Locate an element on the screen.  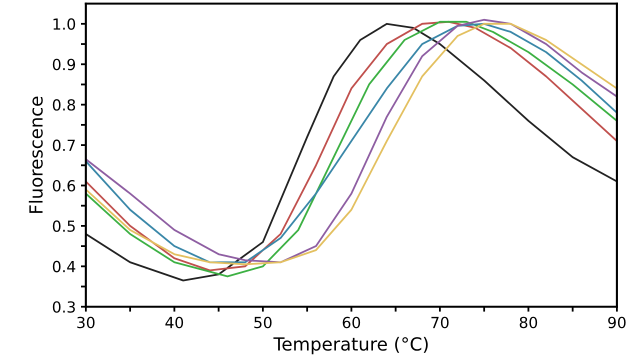
x-tick-label: 60 is located at coordinates (351, 322).